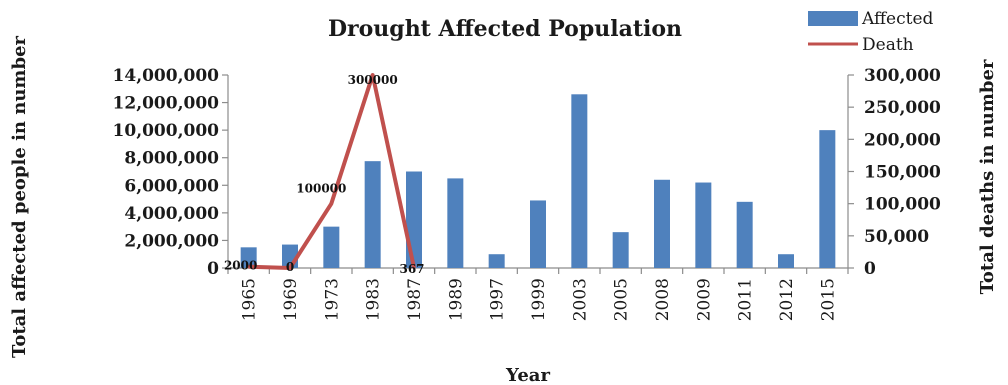 This screenshot has height=385, width=1008. I want to click on death-point-1965, so click(249, 267).